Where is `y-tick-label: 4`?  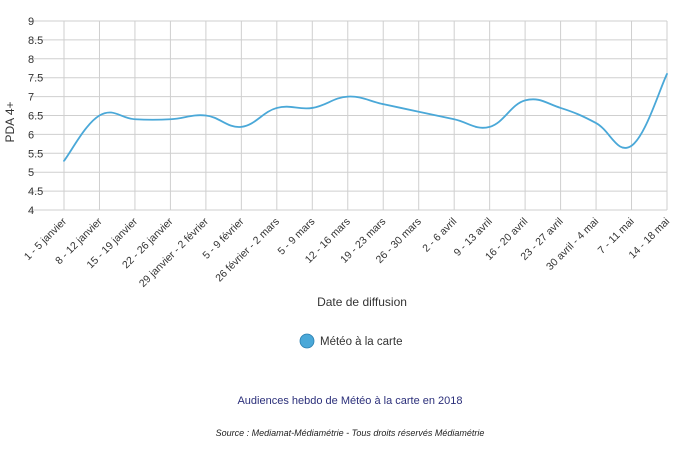 y-tick-label: 4 is located at coordinates (31, 211).